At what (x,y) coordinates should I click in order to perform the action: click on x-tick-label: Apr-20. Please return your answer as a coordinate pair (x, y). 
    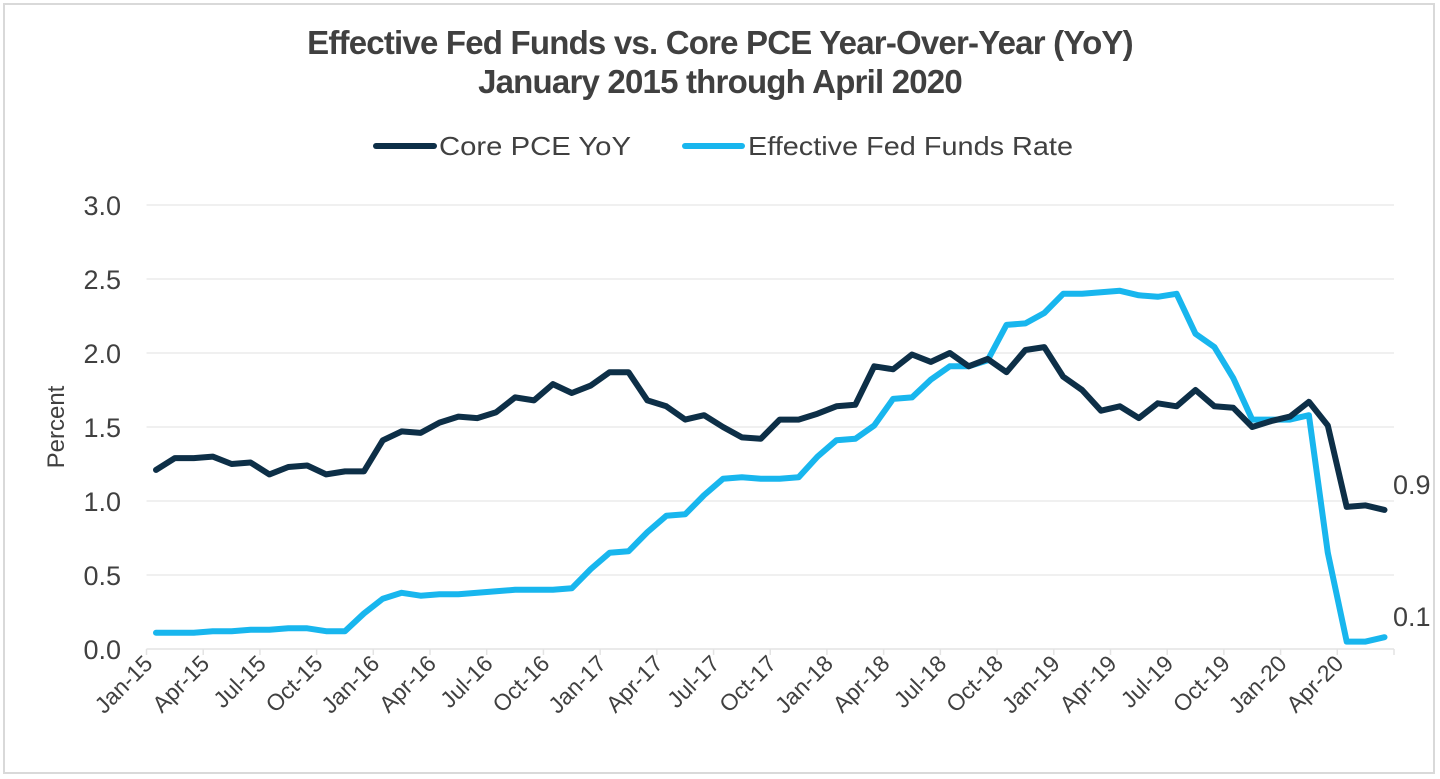
    Looking at the image, I should click on (1314, 683).